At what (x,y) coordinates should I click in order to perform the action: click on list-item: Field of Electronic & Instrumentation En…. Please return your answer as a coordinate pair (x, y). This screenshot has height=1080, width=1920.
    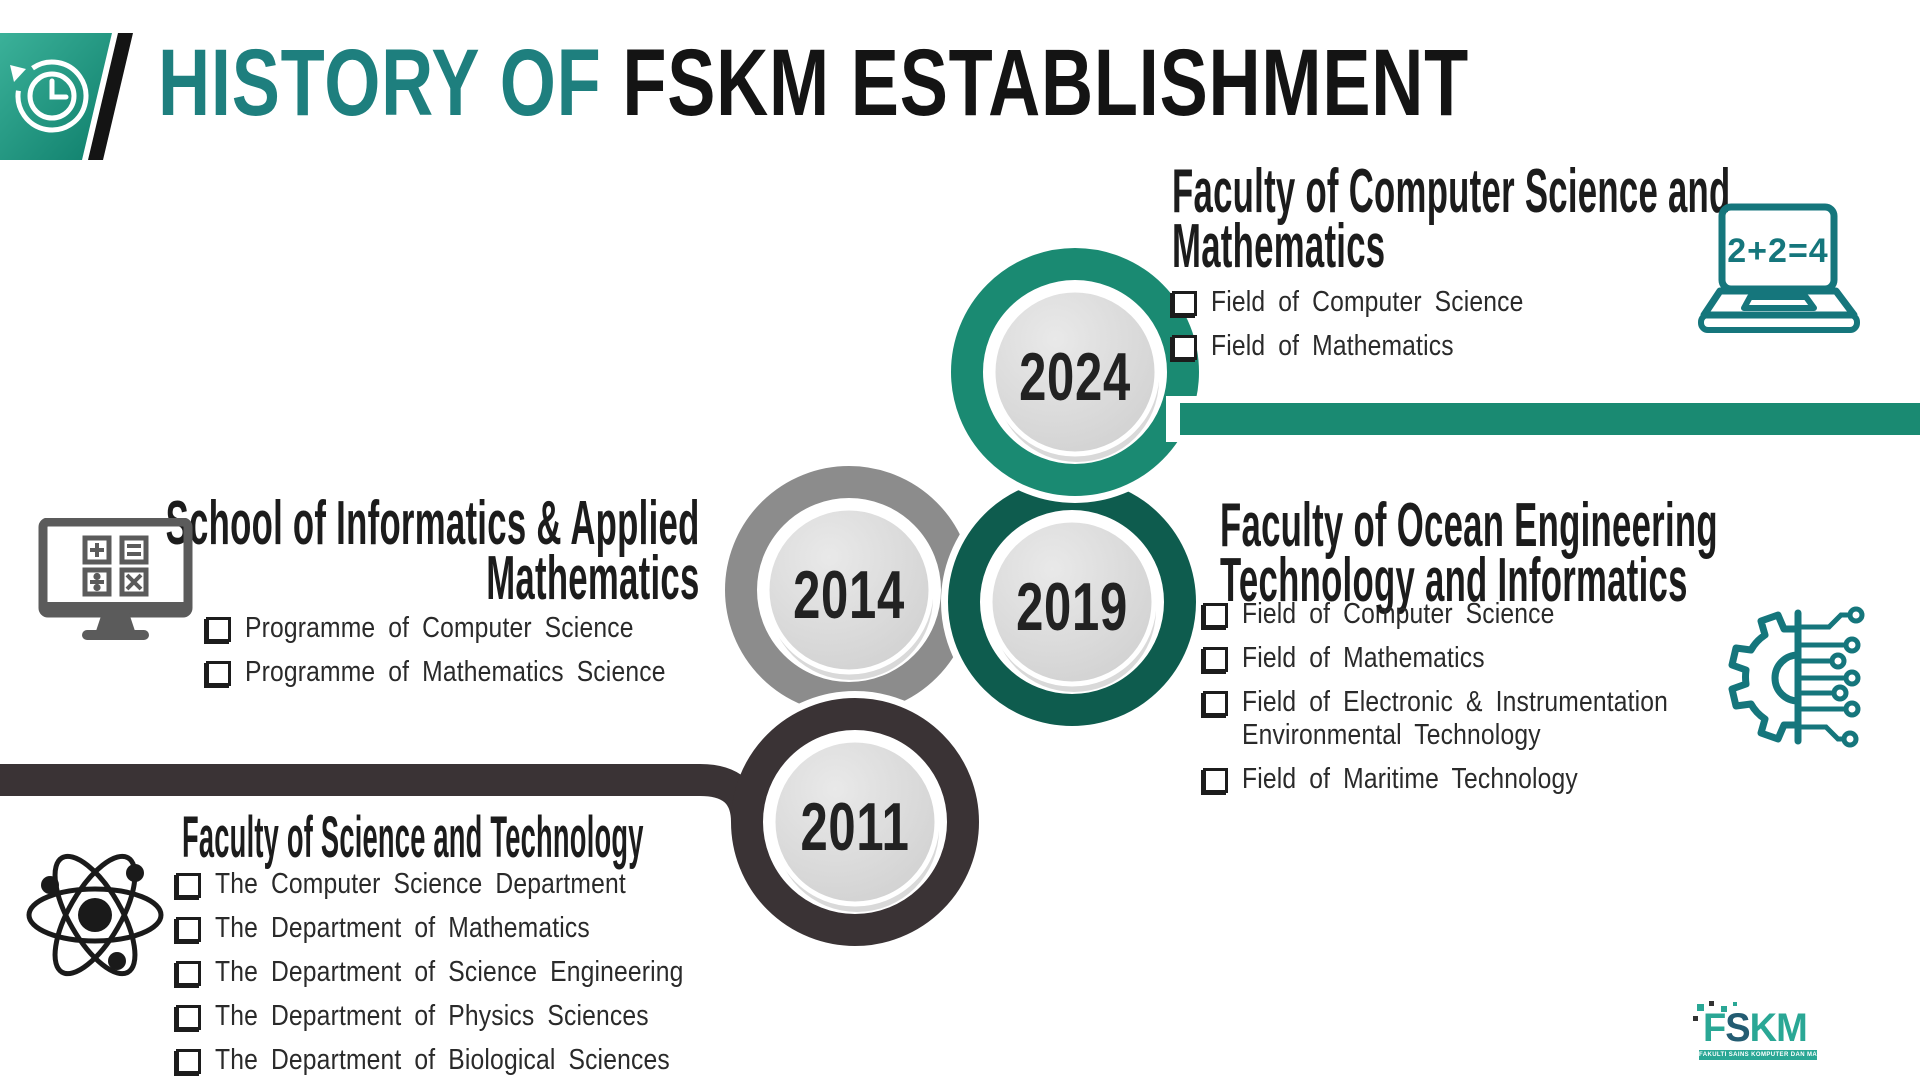
    Looking at the image, I should click on (1523, 719).